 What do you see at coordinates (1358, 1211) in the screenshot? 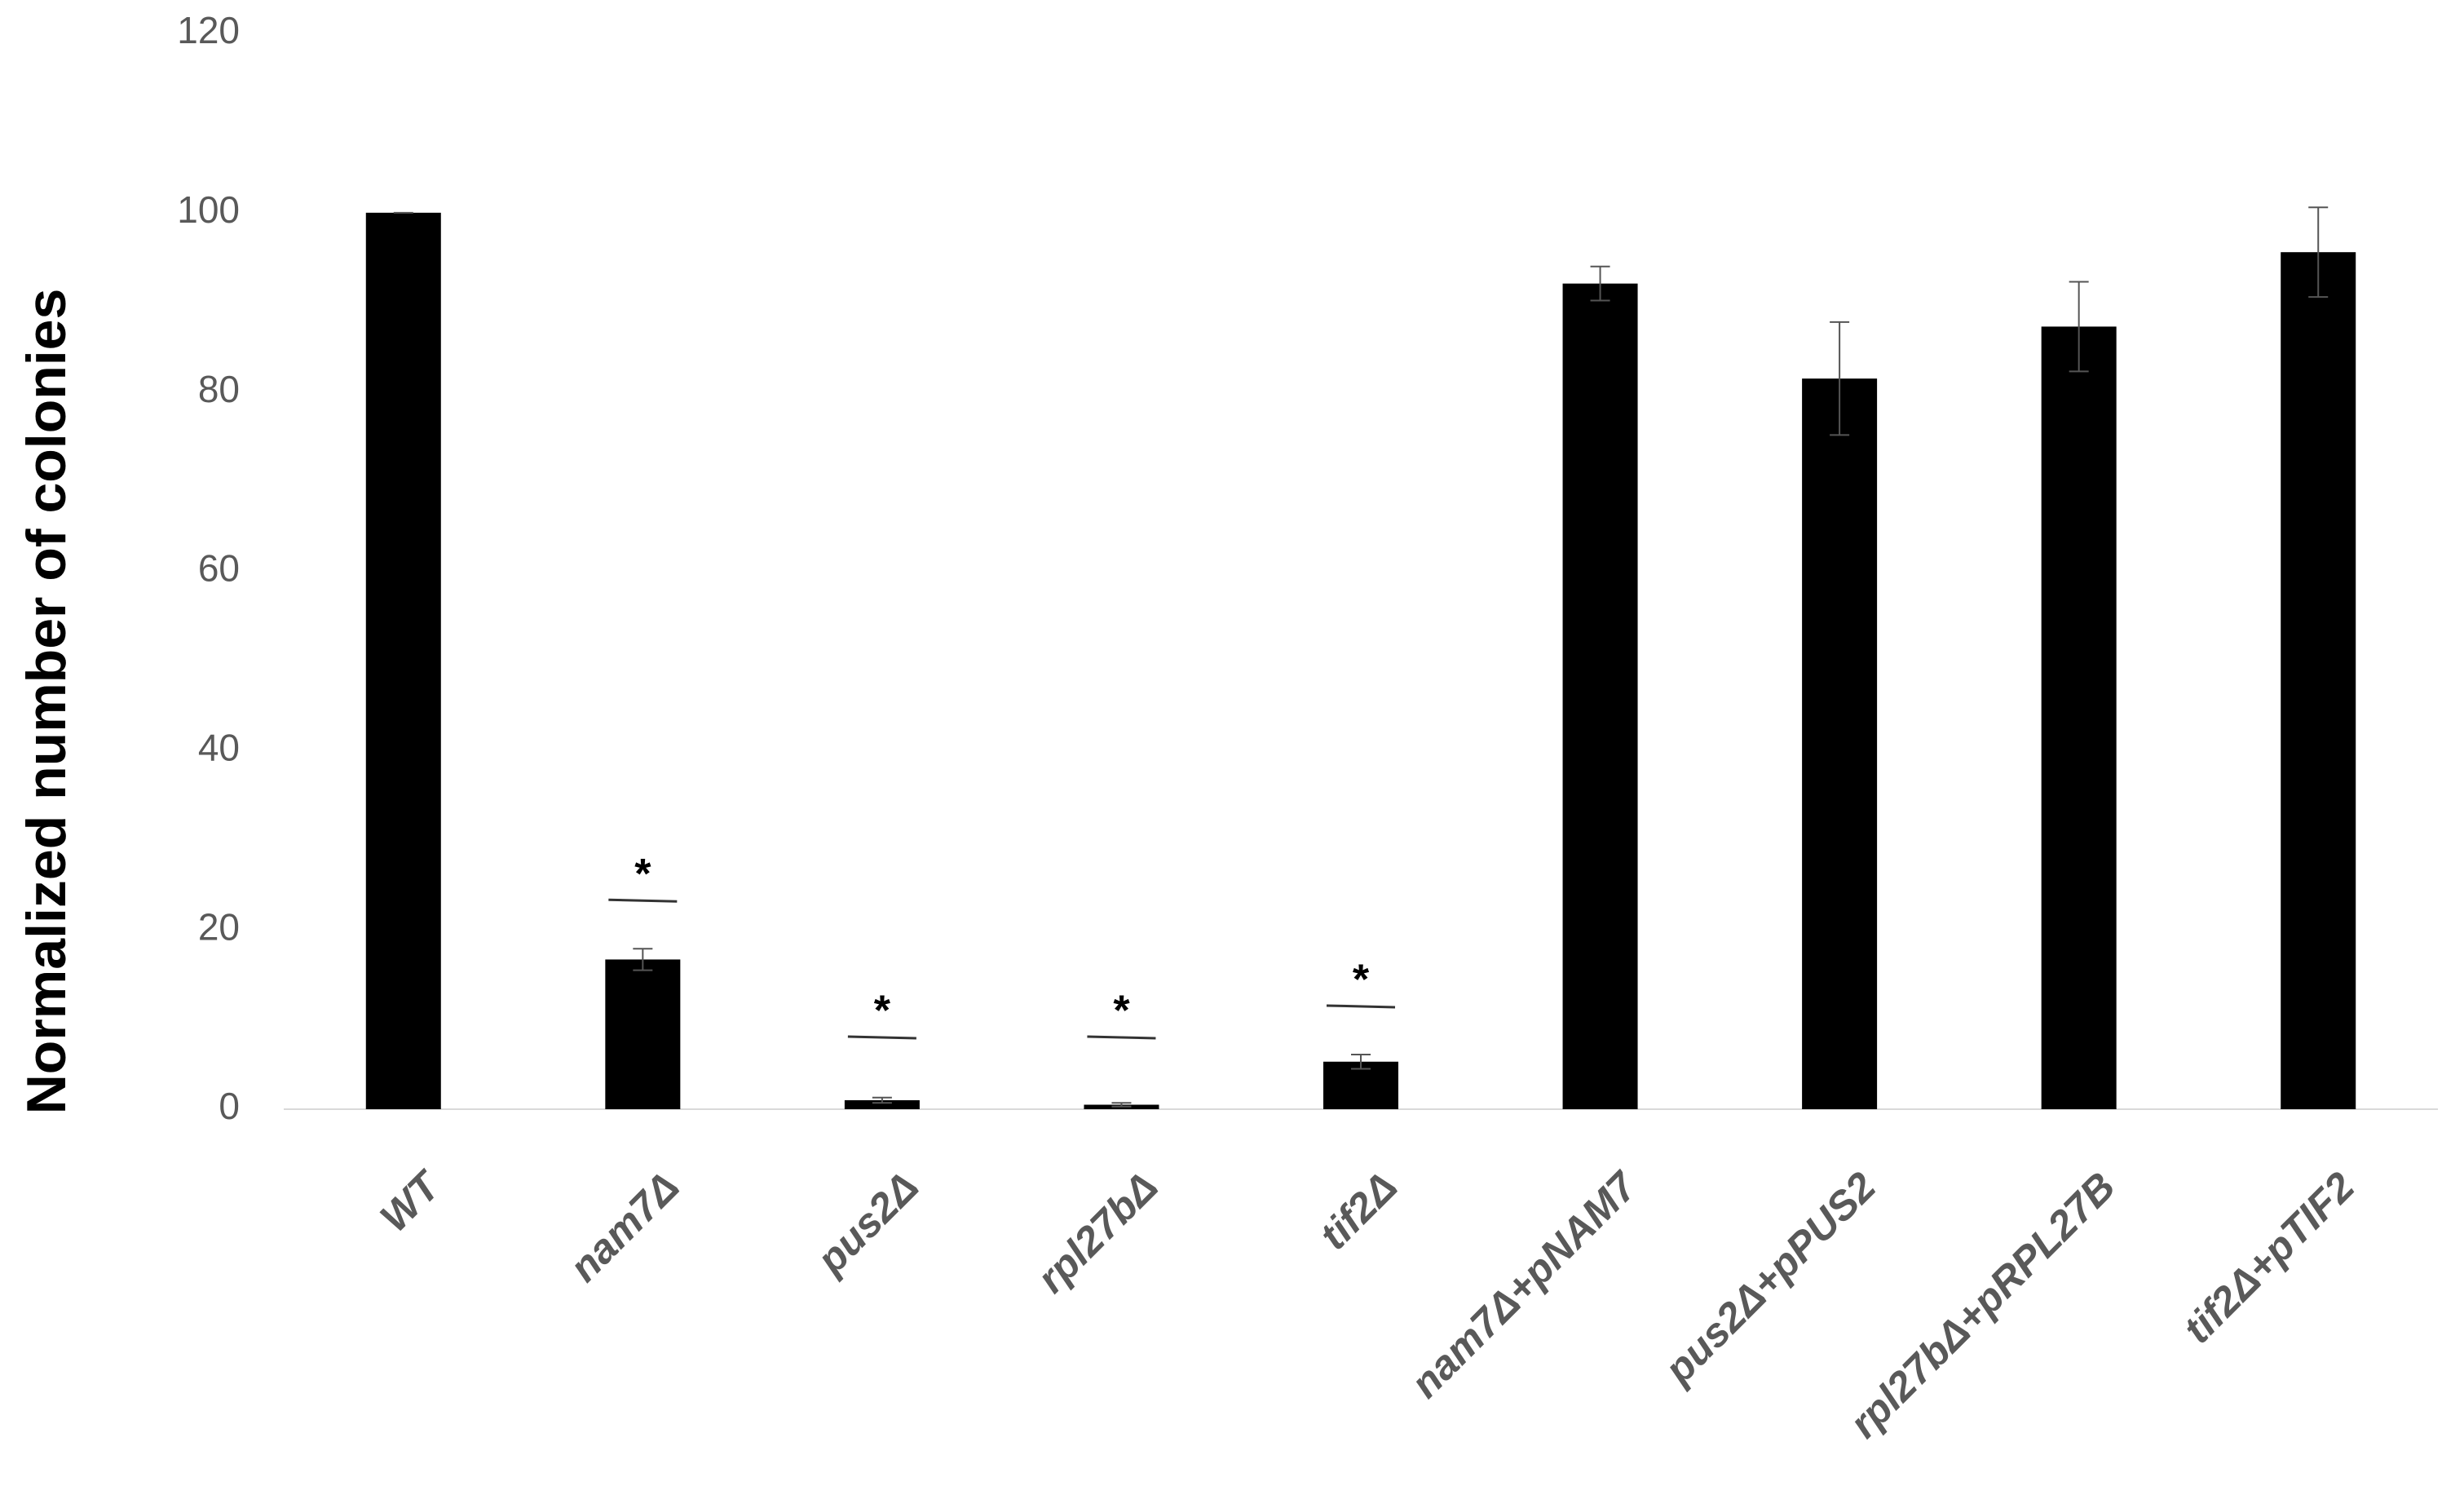
I see `x-tick-label: tif2Δ` at bounding box center [1358, 1211].